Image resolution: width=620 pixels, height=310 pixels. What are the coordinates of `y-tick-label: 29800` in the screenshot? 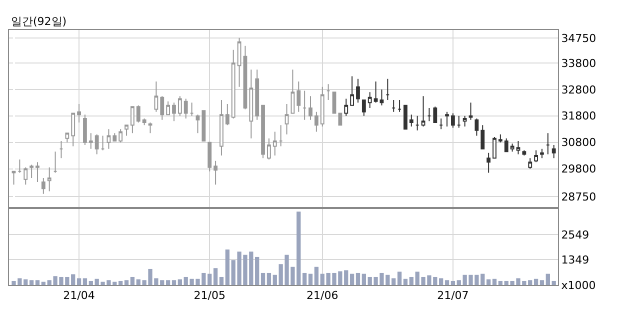 It's located at (578, 169).